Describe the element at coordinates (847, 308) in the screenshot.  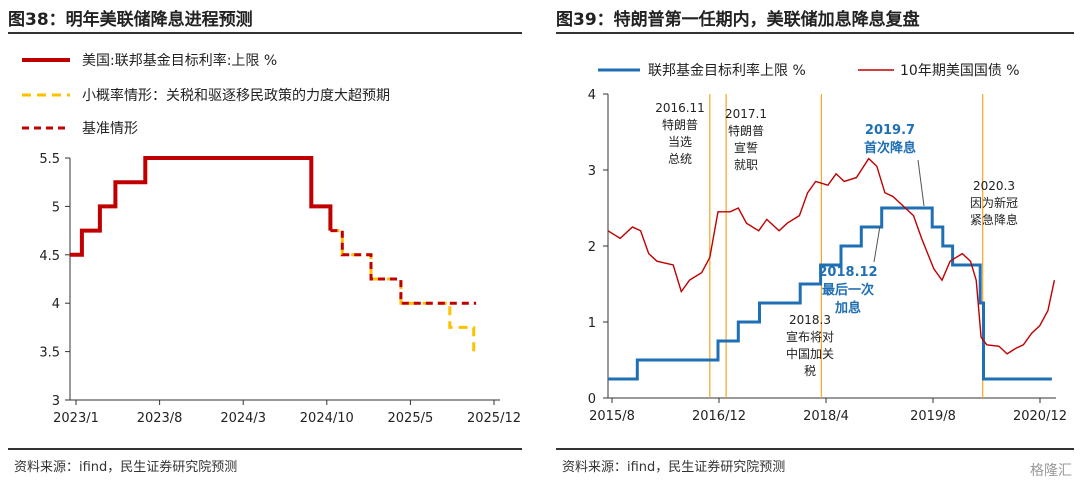
I see `right-highlight-label-1: 加息` at that location.